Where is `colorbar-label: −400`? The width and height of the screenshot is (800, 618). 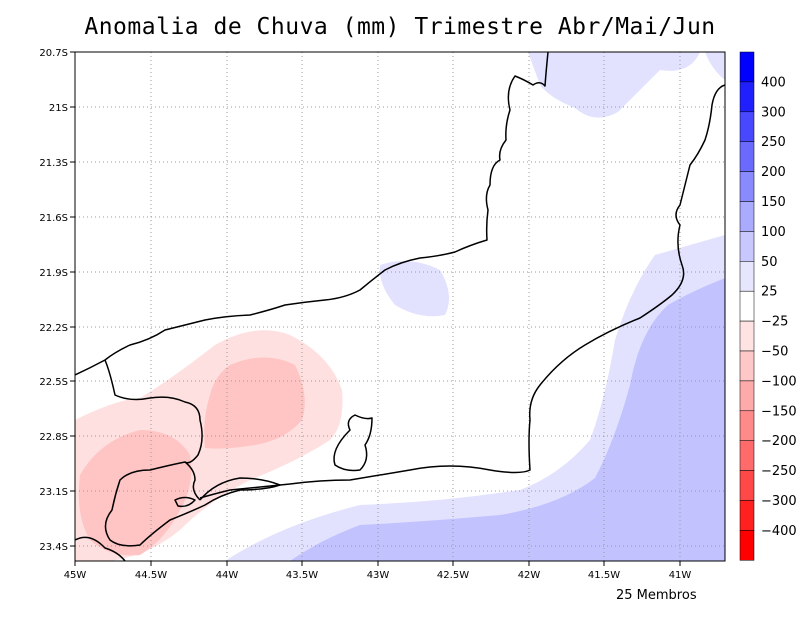 colorbar-label: −400 is located at coordinates (779, 531).